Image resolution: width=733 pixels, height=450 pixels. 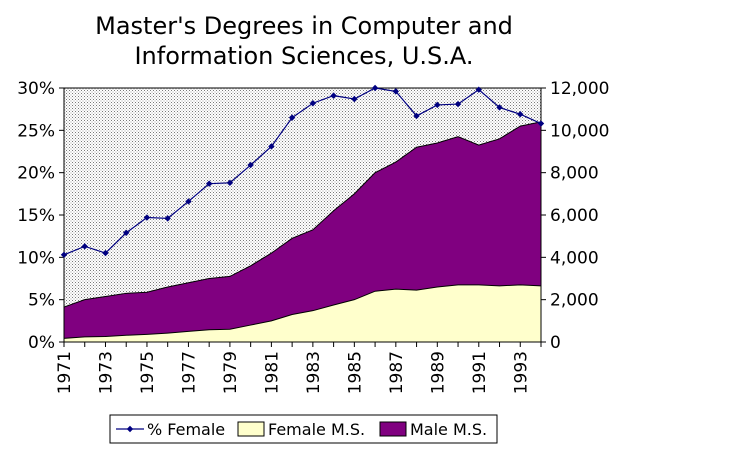 I want to click on legend: % Female Female M.S. Male M.S., so click(x=303, y=429).